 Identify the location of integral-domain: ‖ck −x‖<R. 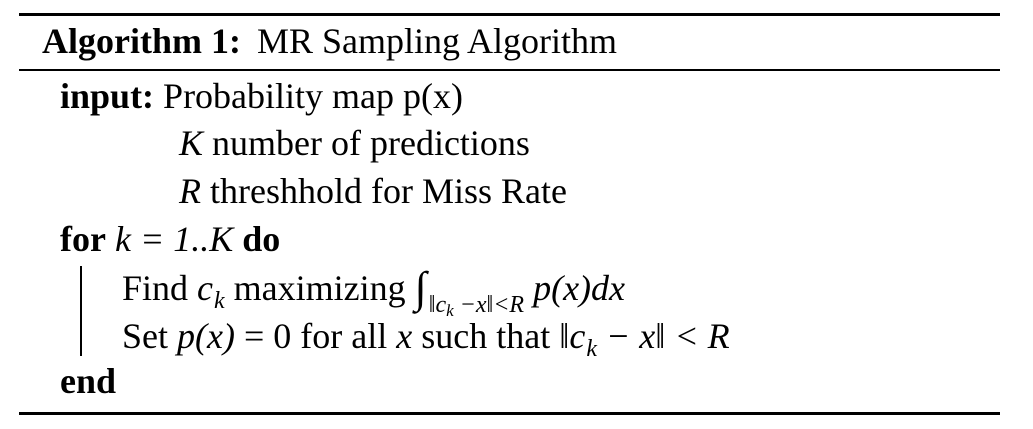
(476, 306).